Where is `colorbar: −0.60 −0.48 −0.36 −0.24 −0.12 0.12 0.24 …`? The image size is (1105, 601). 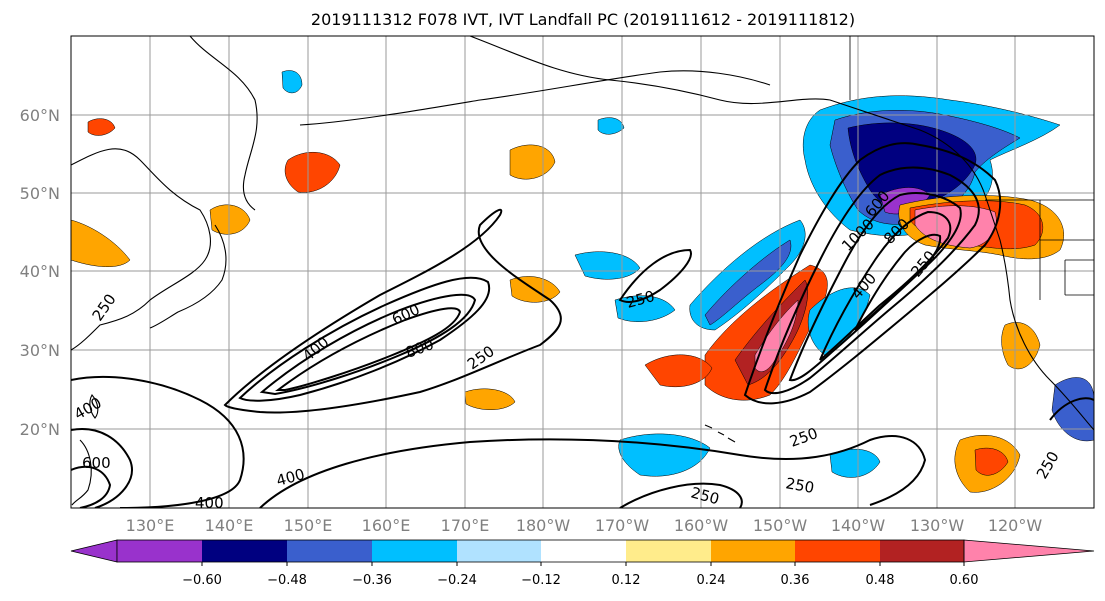
colorbar: −0.60 −0.48 −0.36 −0.24 −0.12 0.12 0.24 … is located at coordinates (582, 563).